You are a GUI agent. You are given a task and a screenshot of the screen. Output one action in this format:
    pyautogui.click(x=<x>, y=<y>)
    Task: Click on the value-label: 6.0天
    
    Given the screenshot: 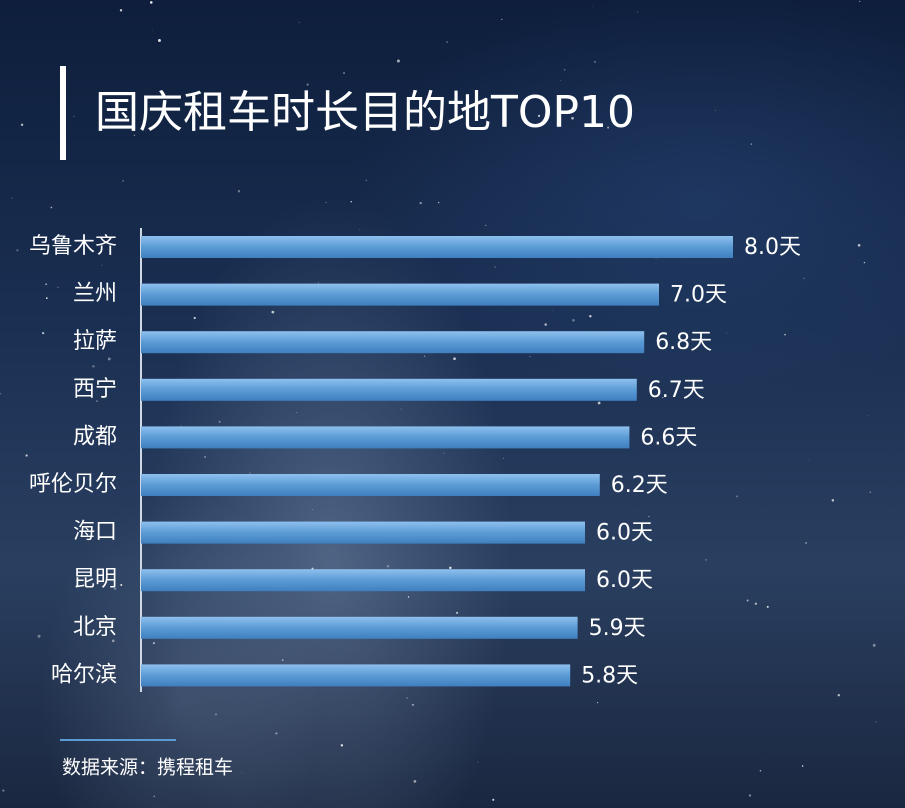 What is the action you would take?
    pyautogui.click(x=624, y=533)
    